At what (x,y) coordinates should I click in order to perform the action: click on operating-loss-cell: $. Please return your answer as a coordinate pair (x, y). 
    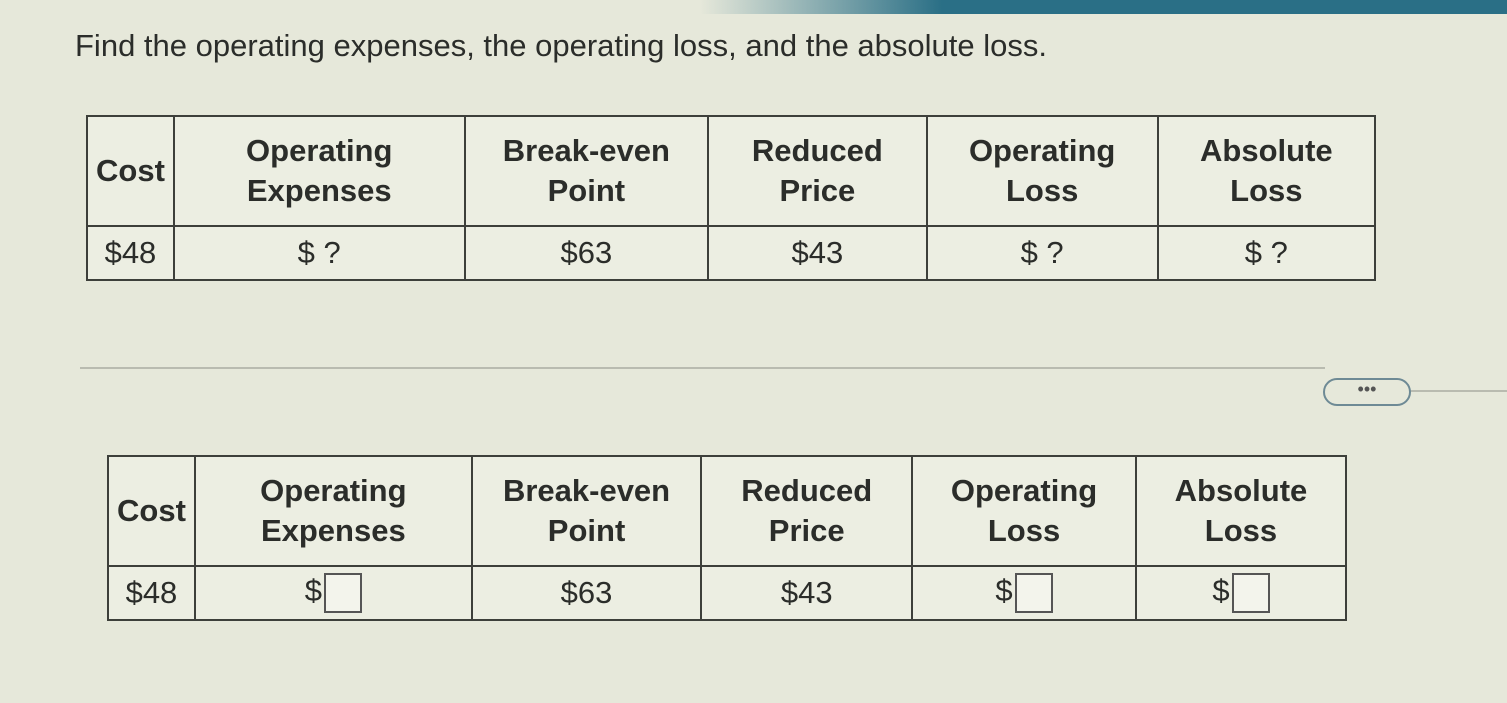
    Looking at the image, I should click on (1024, 593).